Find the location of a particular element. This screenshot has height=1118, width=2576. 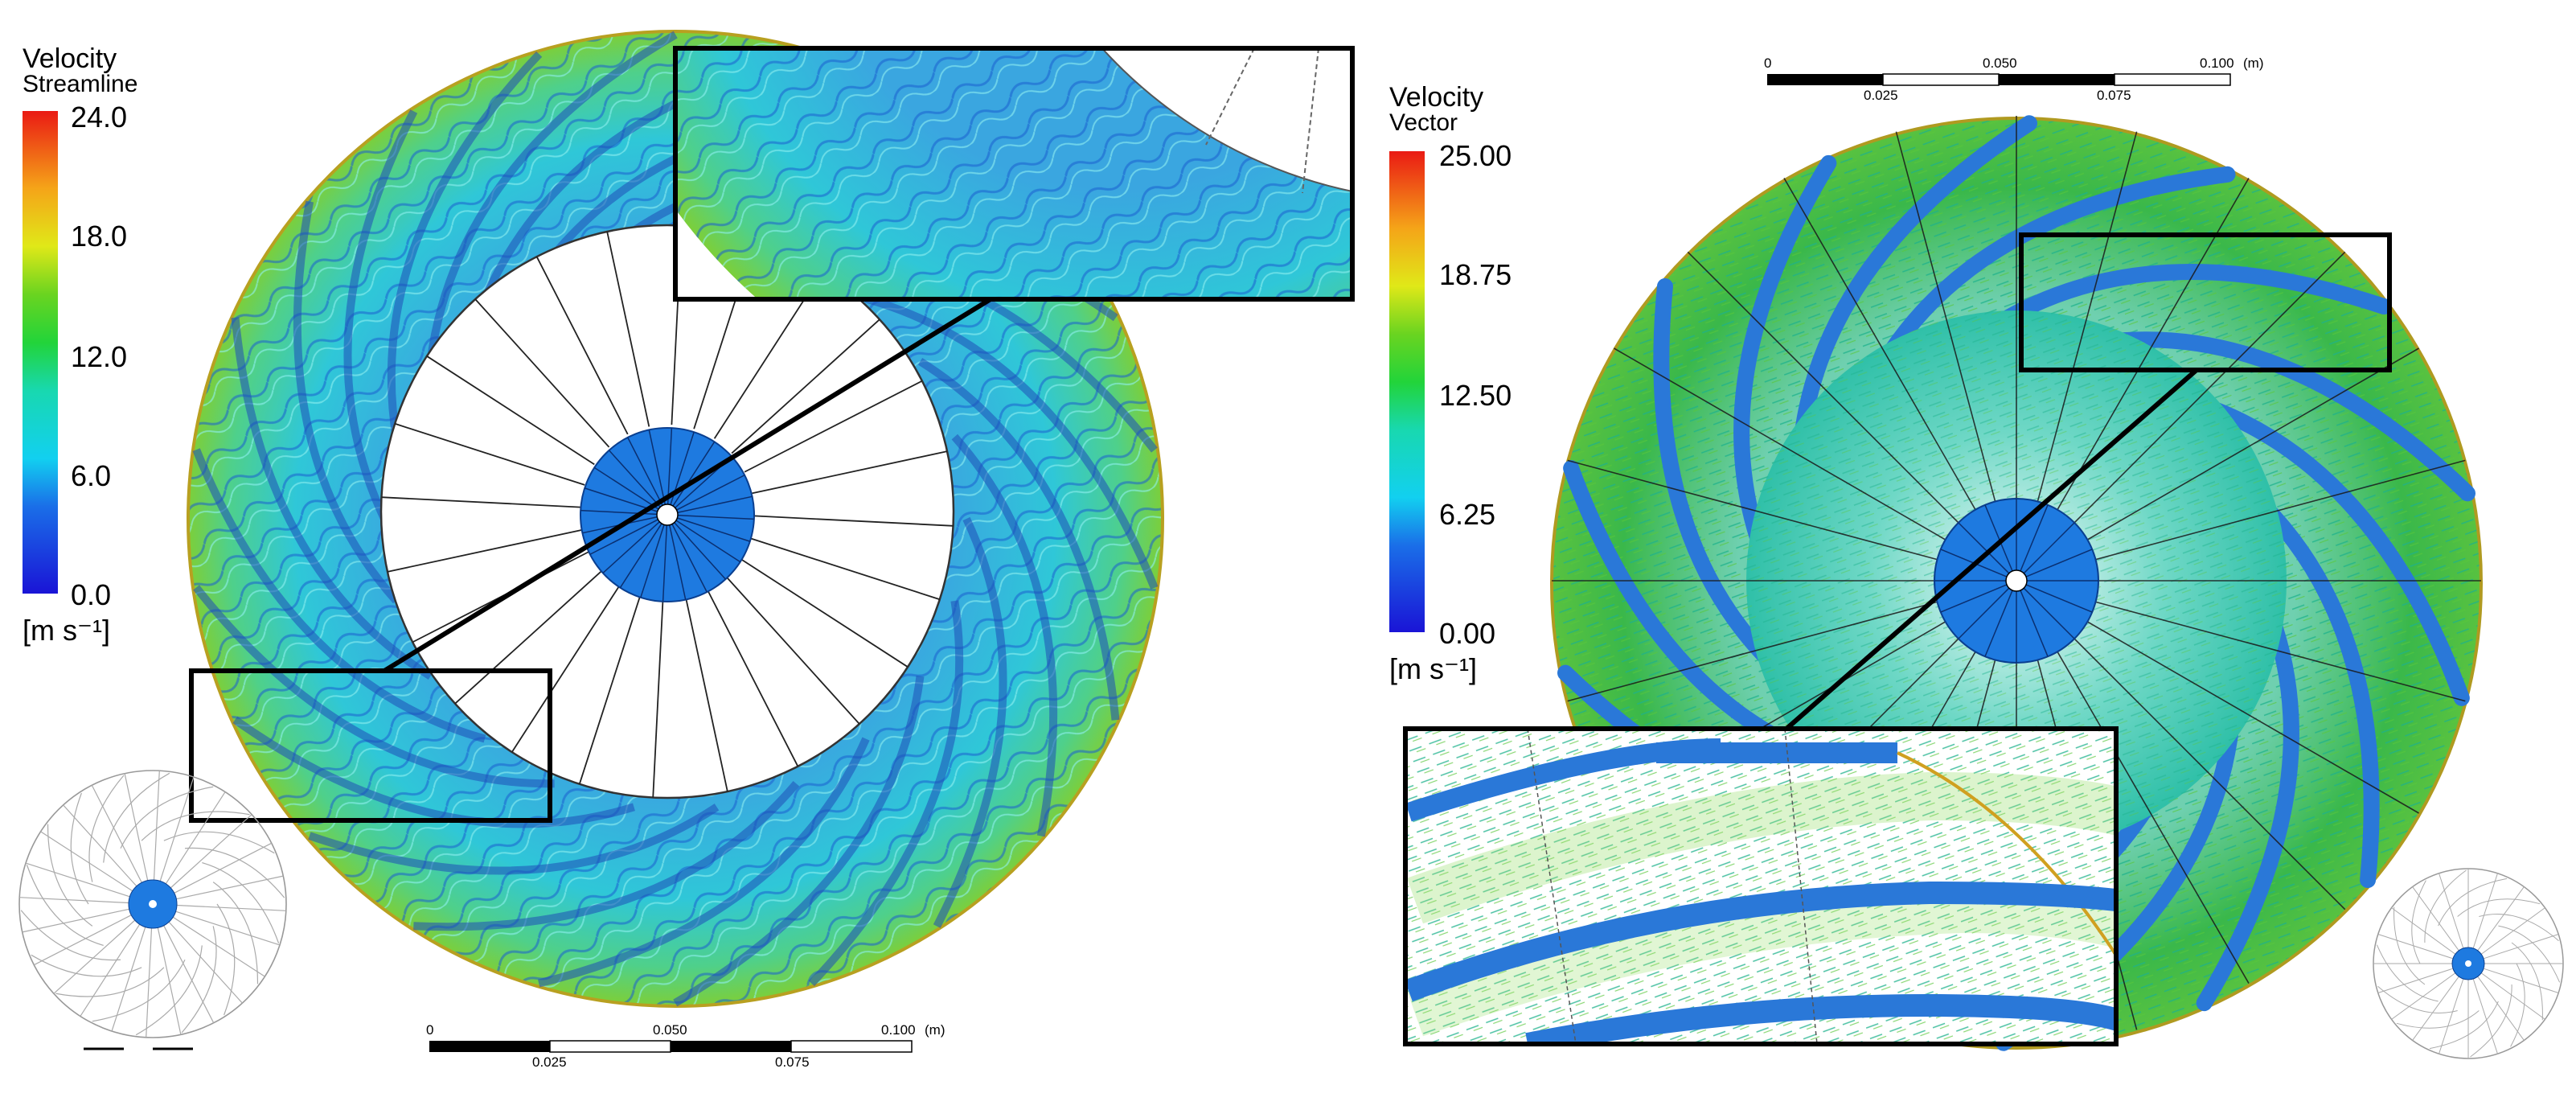

legend-tick: 25.00 is located at coordinates (1475, 155).